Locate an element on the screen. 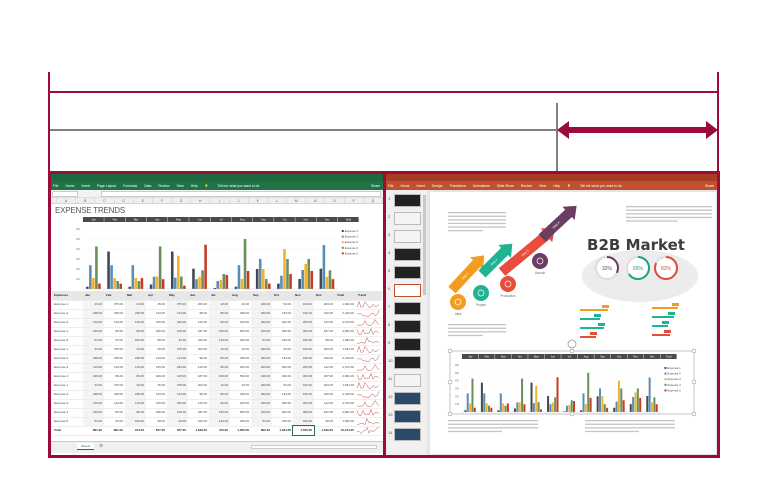  cell-value: 133.00 is located at coordinates (282, 395).